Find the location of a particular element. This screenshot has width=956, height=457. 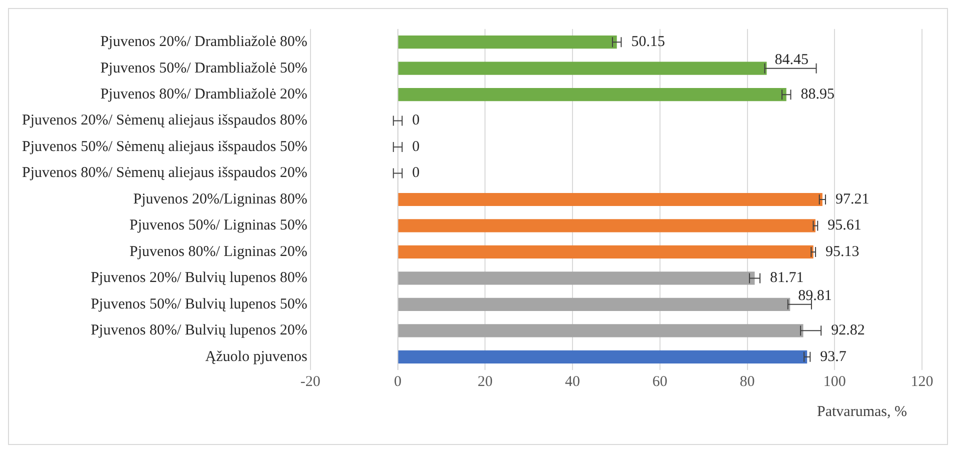

x-tick-label: 0 is located at coordinates (398, 382).